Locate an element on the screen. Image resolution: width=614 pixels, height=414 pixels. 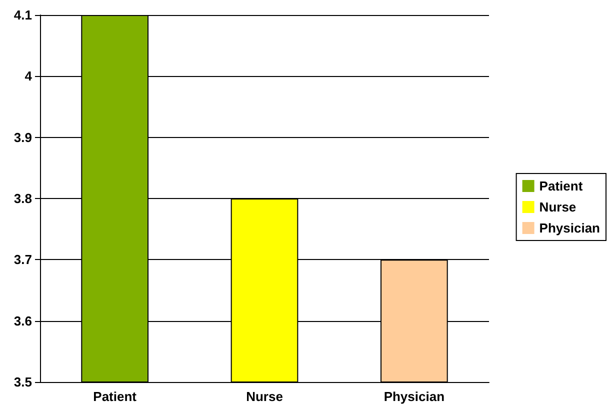
y-tick-label: 3.7 is located at coordinates (23, 260).